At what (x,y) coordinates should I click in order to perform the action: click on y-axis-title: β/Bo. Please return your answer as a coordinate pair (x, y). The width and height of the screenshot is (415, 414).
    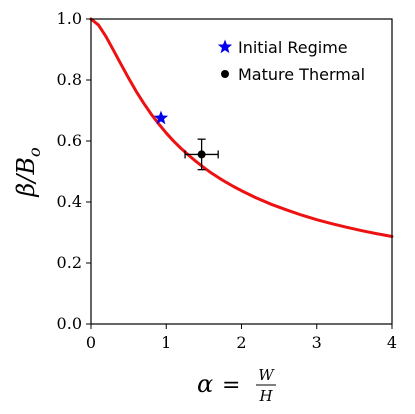
    Looking at the image, I should click on (28, 172).